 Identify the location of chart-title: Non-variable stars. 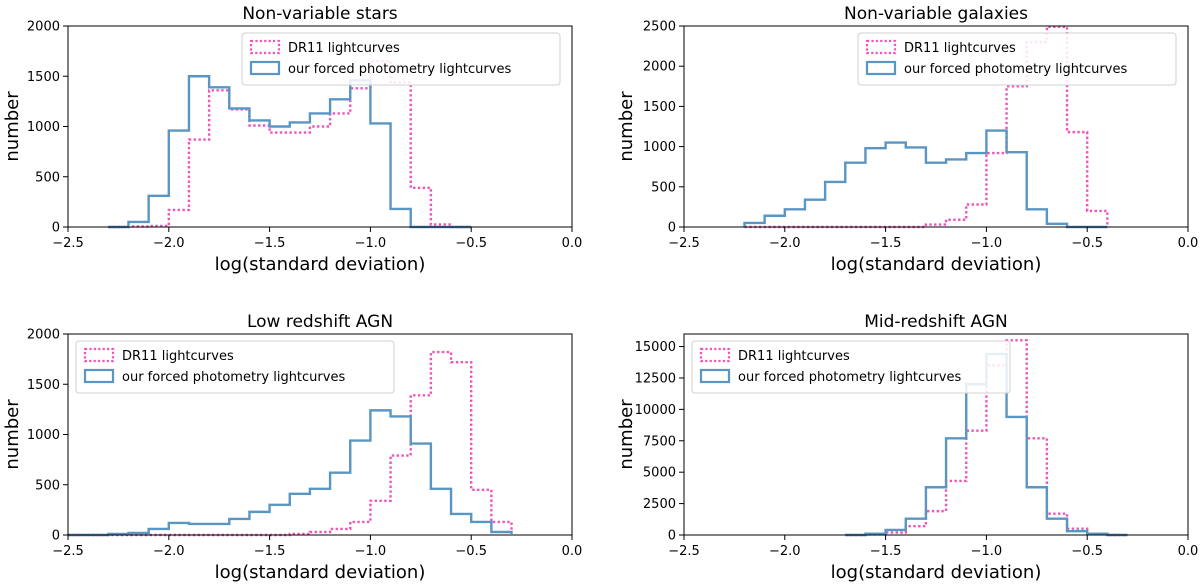
(319, 14).